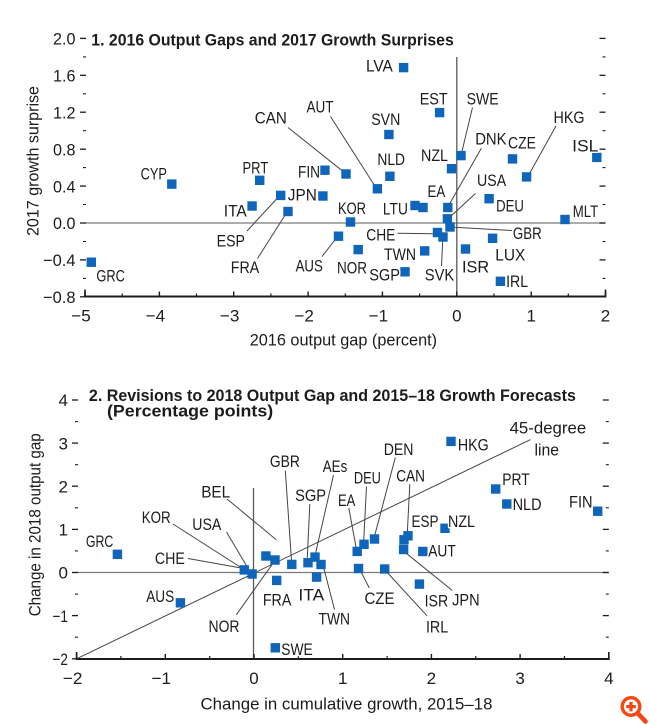 This screenshot has width=650, height=725. What do you see at coordinates (434, 100) in the screenshot?
I see `svg-text: EST` at bounding box center [434, 100].